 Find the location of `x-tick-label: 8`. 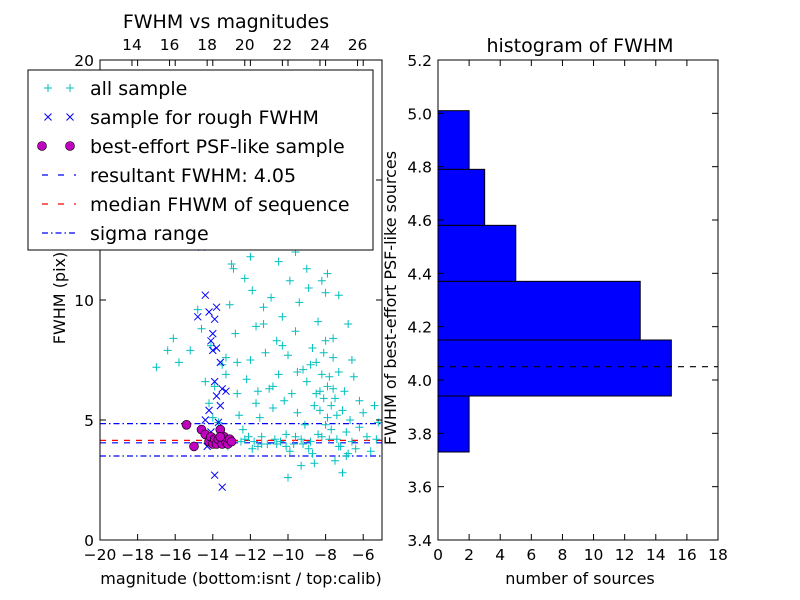

x-tick-label: 8 is located at coordinates (563, 555).